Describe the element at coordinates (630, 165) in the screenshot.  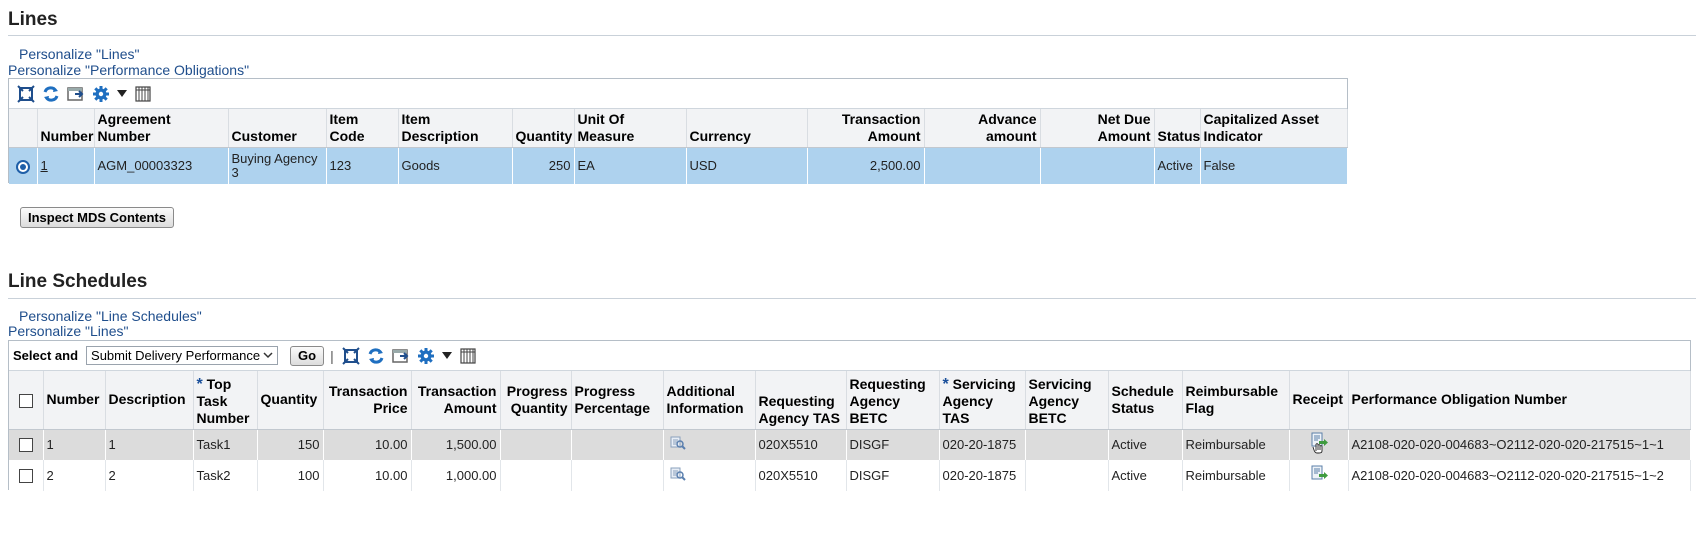
I see `unit-of-measure: EA` at that location.